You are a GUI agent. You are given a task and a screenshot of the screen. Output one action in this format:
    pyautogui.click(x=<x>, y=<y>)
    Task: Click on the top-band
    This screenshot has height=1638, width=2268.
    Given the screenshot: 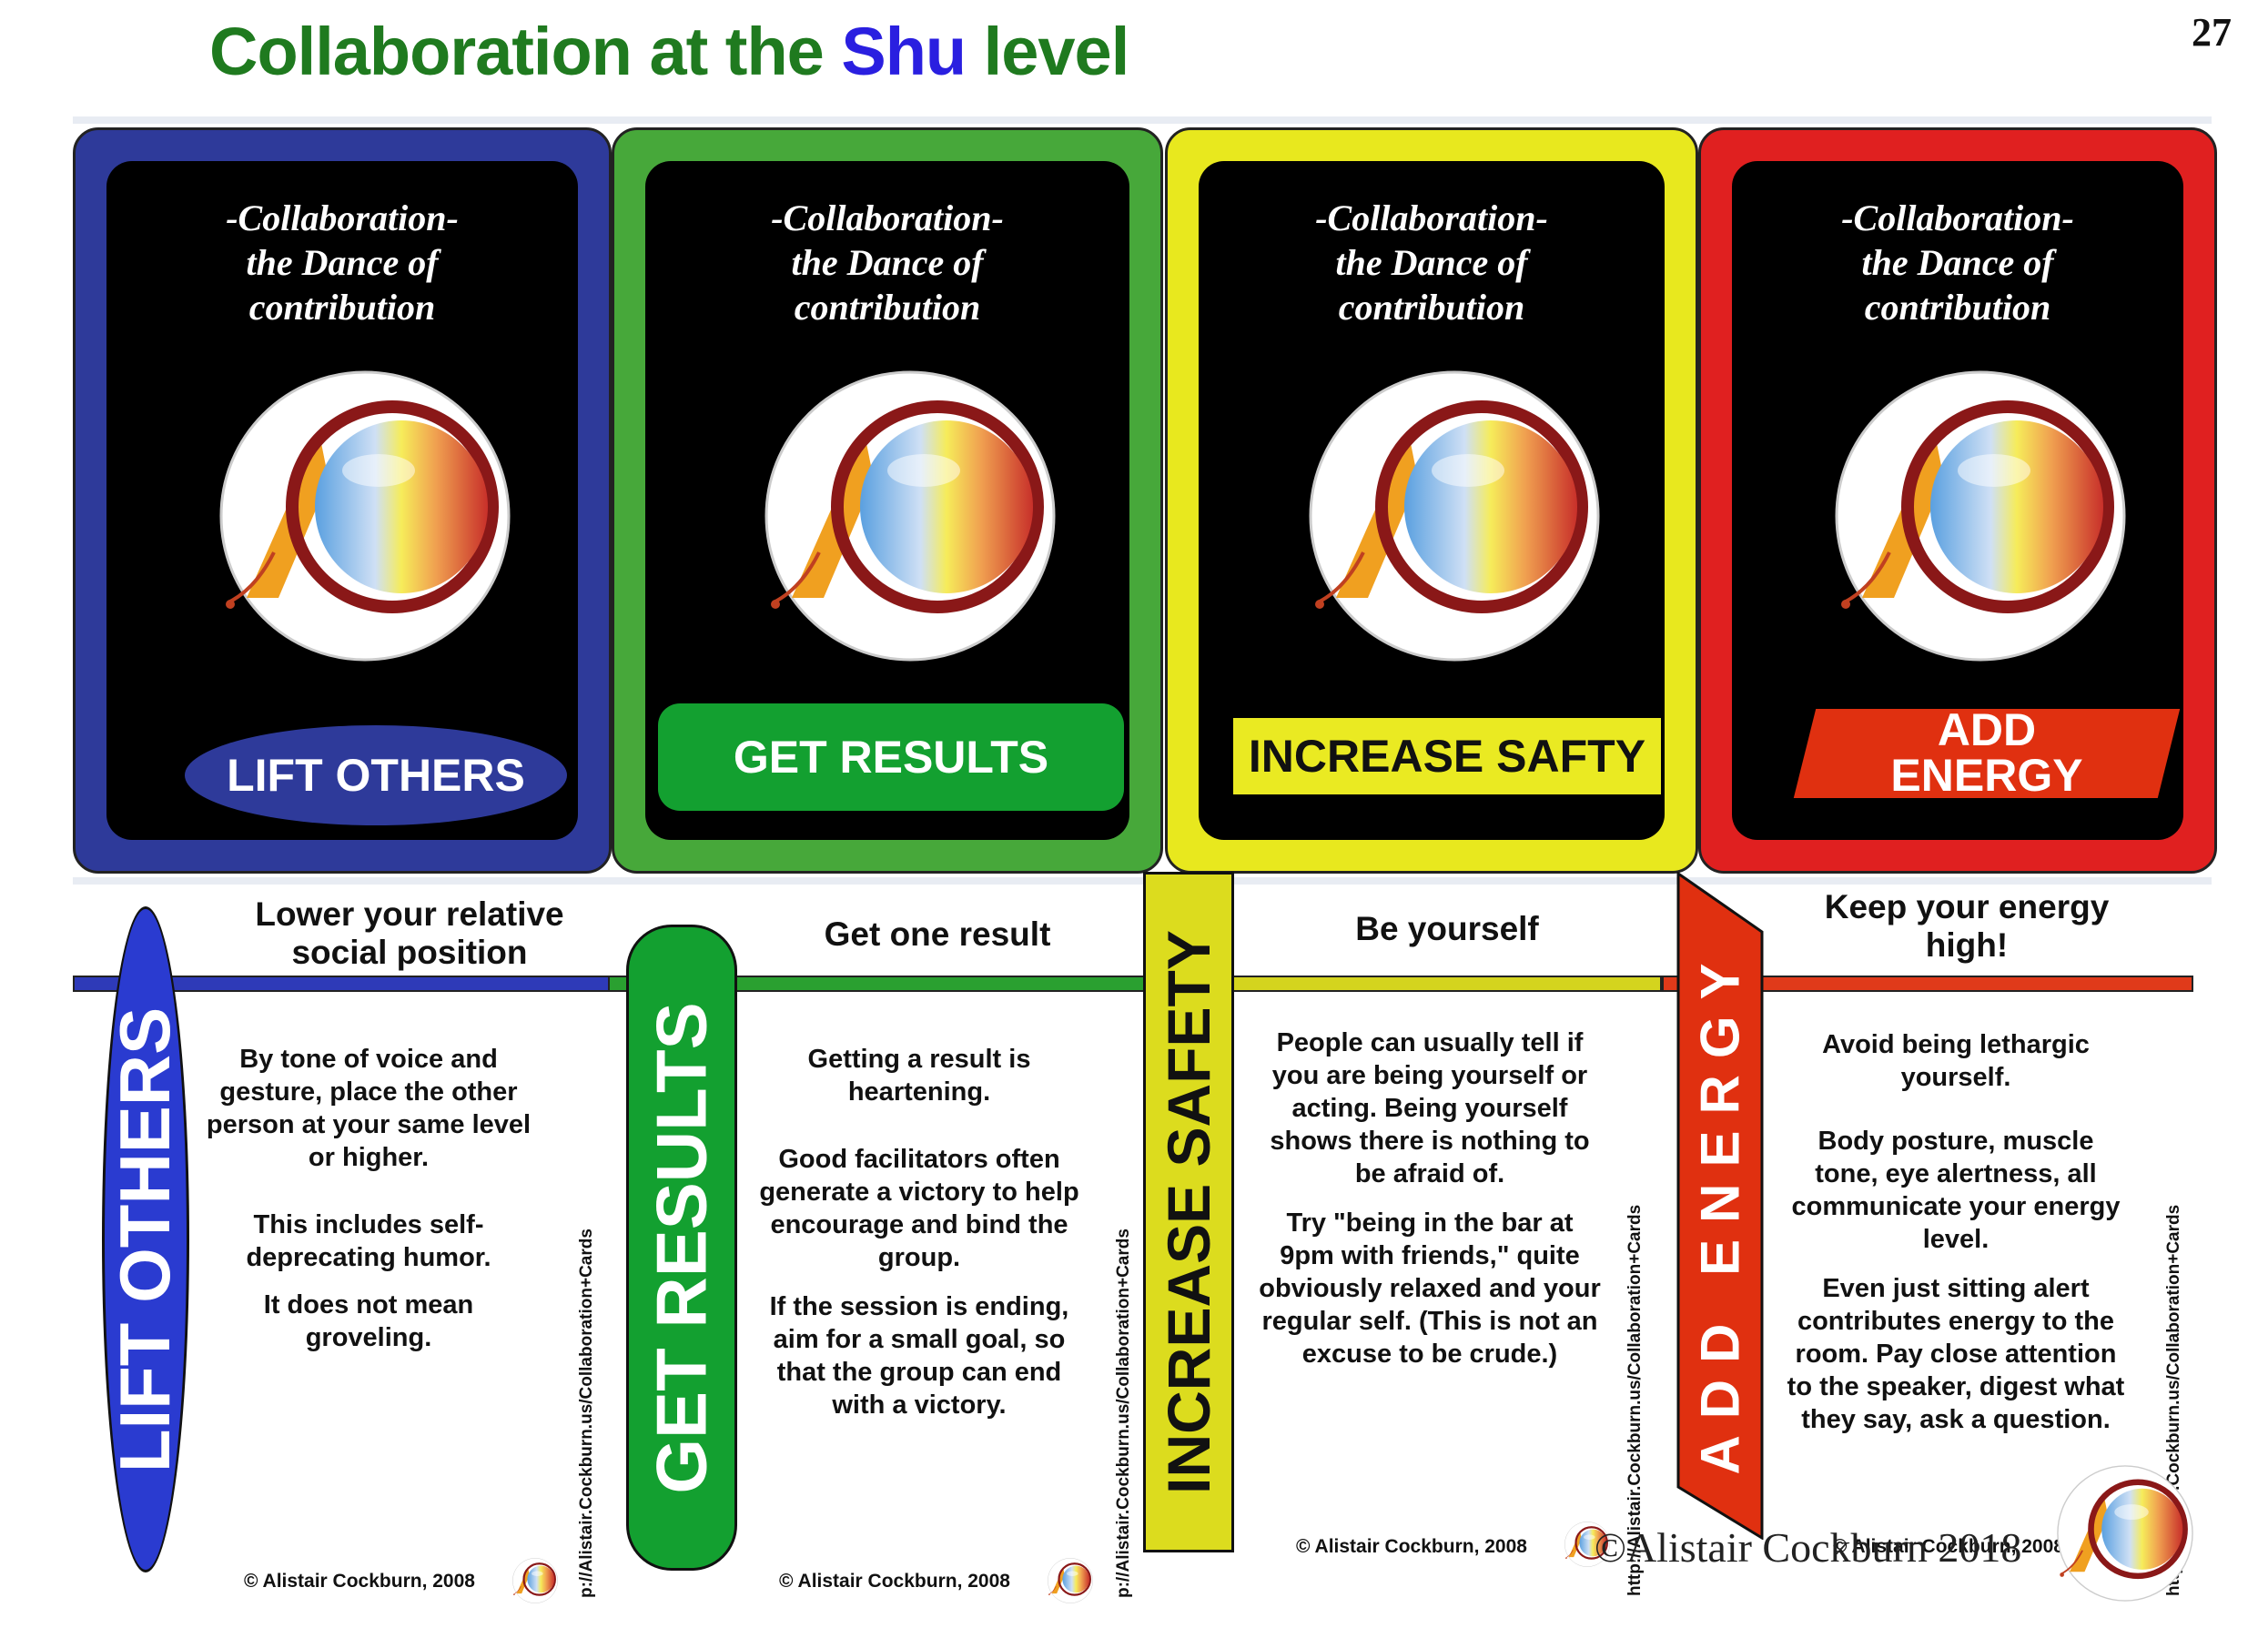 What is the action you would take?
    pyautogui.click(x=1142, y=120)
    